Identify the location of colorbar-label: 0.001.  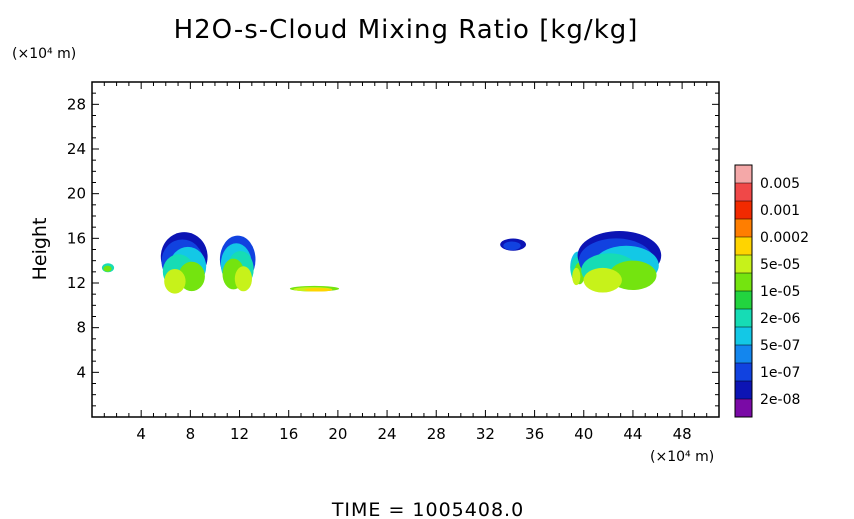
(780, 211).